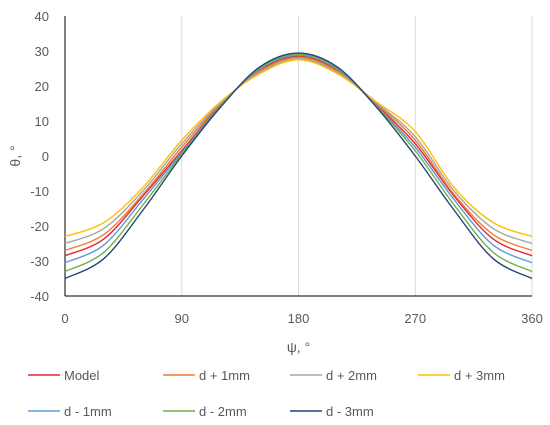 The image size is (550, 425). Describe the element at coordinates (42, 121) in the screenshot. I see `y-tick-label: 10` at that location.